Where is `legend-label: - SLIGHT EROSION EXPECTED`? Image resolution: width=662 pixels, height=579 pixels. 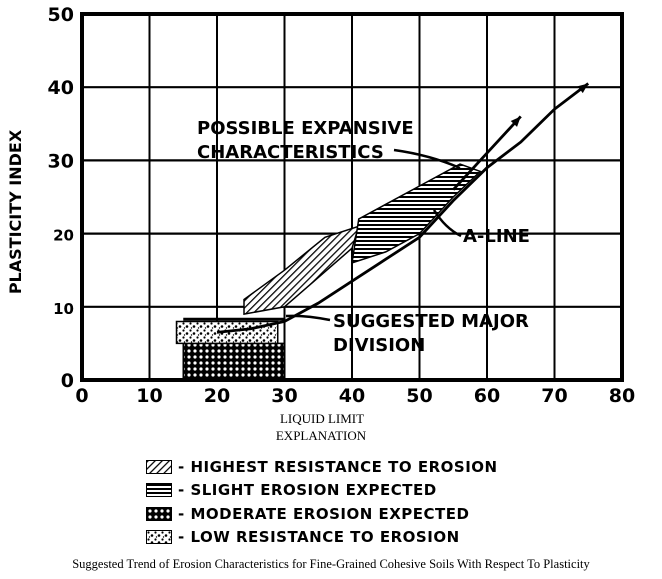 legend-label: - SLIGHT EROSION EXPECTED is located at coordinates (307, 490).